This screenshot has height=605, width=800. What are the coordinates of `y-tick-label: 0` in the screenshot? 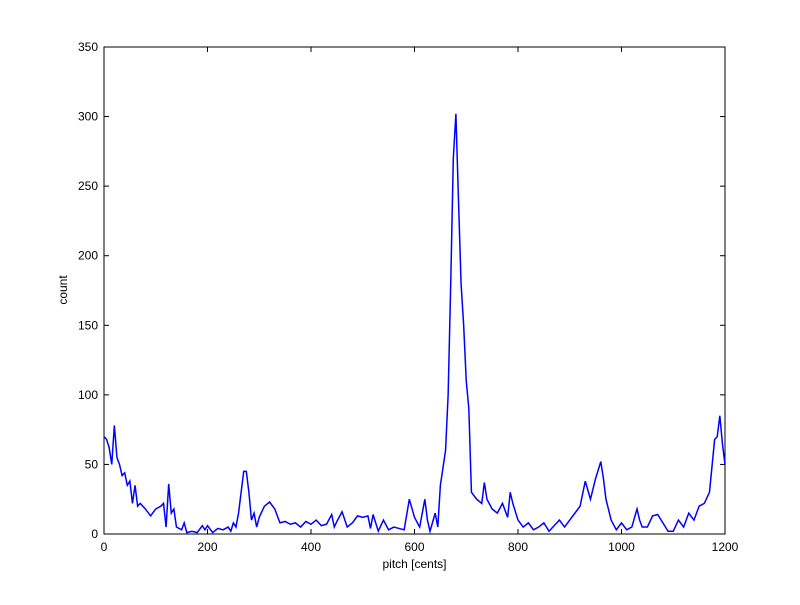 It's located at (94, 534).